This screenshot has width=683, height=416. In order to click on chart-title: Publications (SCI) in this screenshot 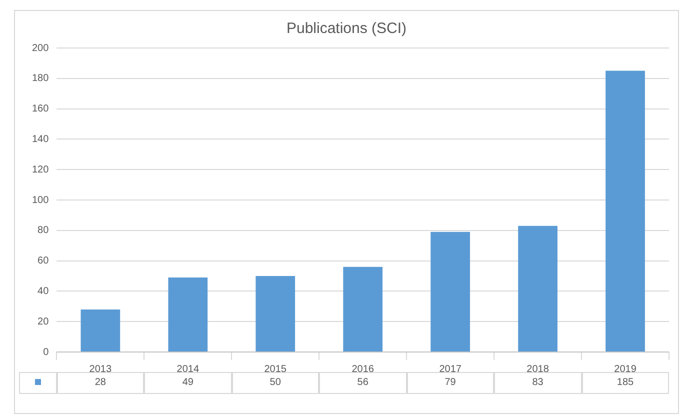, I will do `click(346, 29)`.